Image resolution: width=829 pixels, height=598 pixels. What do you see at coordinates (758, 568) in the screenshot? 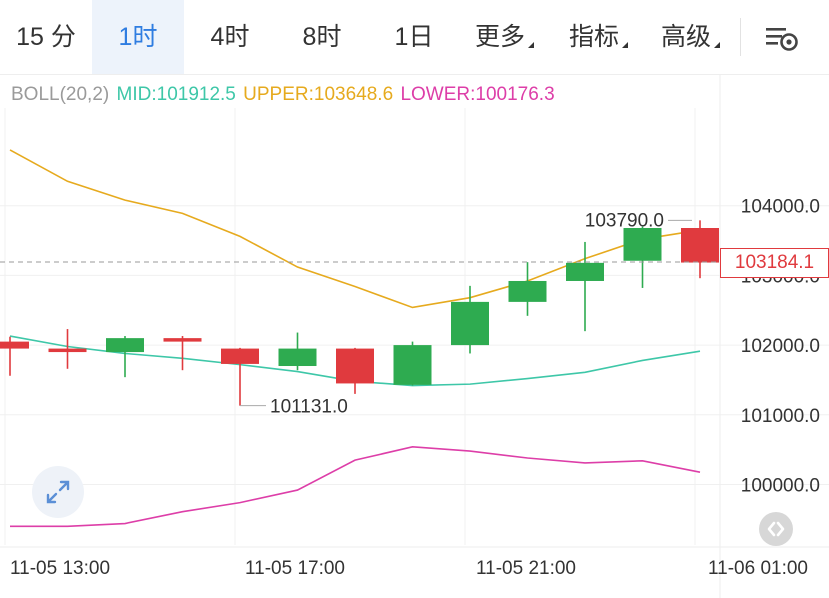
I see `x-axis-tick-label: 11-06 01:00` at bounding box center [758, 568].